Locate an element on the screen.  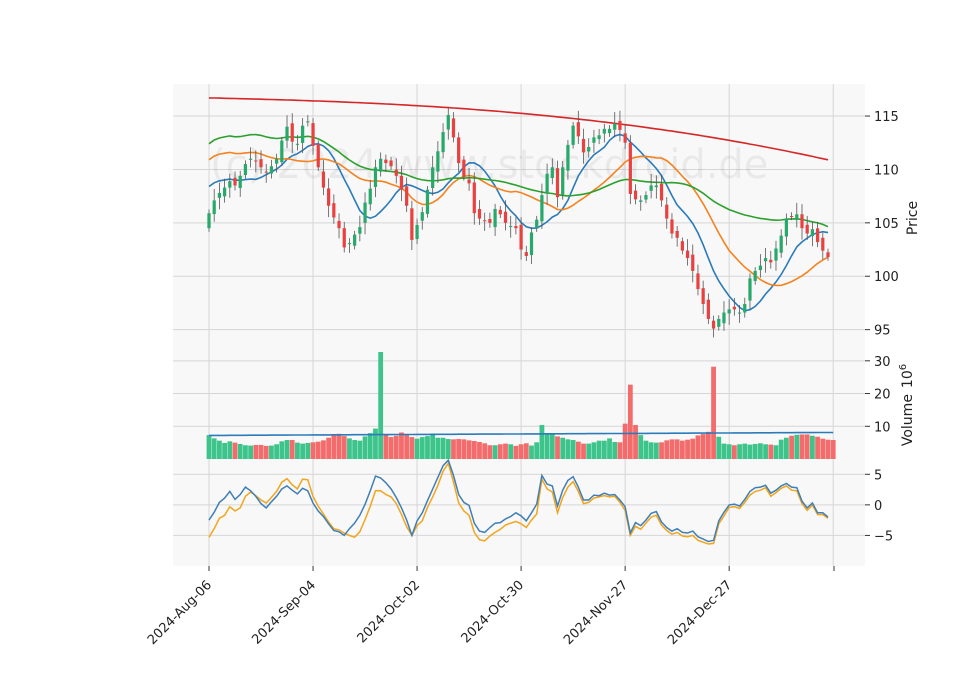
price-axis-label: Price is located at coordinates (913, 218).